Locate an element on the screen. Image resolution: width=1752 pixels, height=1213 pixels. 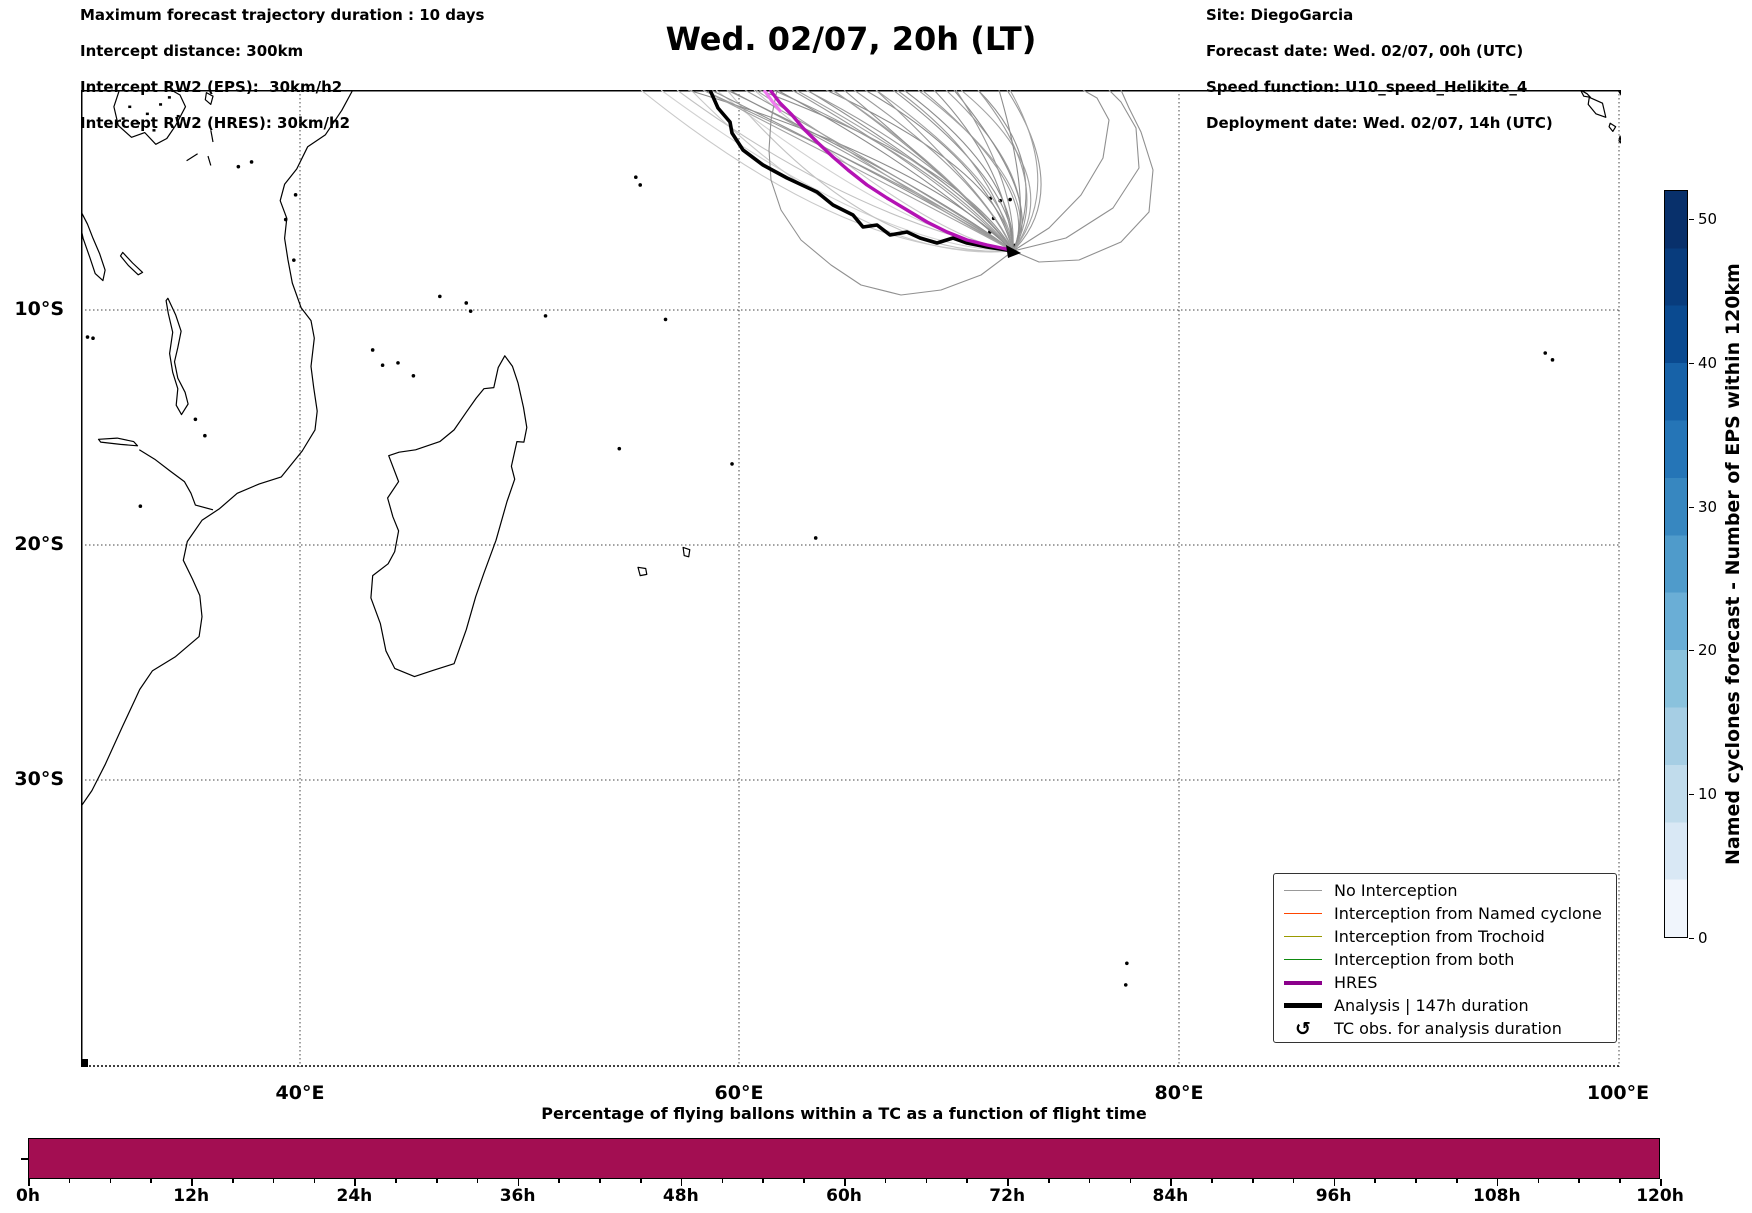
legend-item-label: Interception from Named cyclone is located at coordinates (1468, 913).